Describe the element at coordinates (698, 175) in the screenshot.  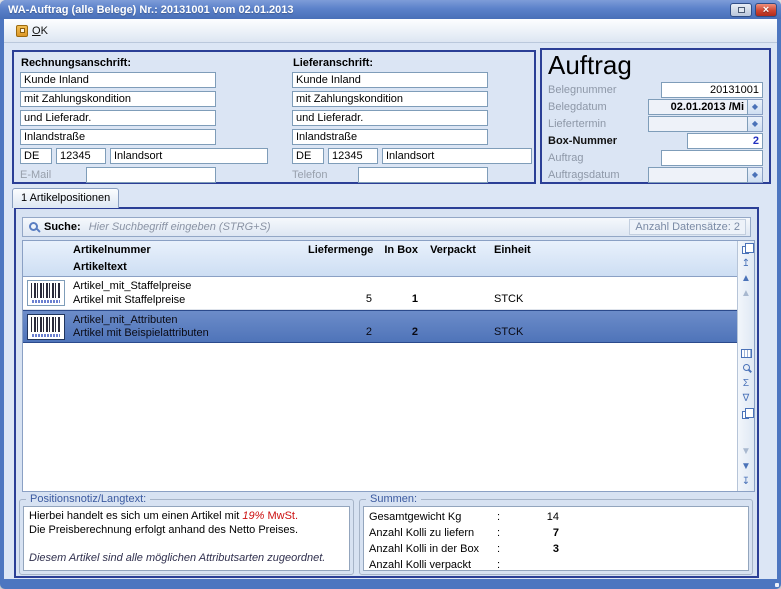
I see `auftragsdatum-input` at that location.